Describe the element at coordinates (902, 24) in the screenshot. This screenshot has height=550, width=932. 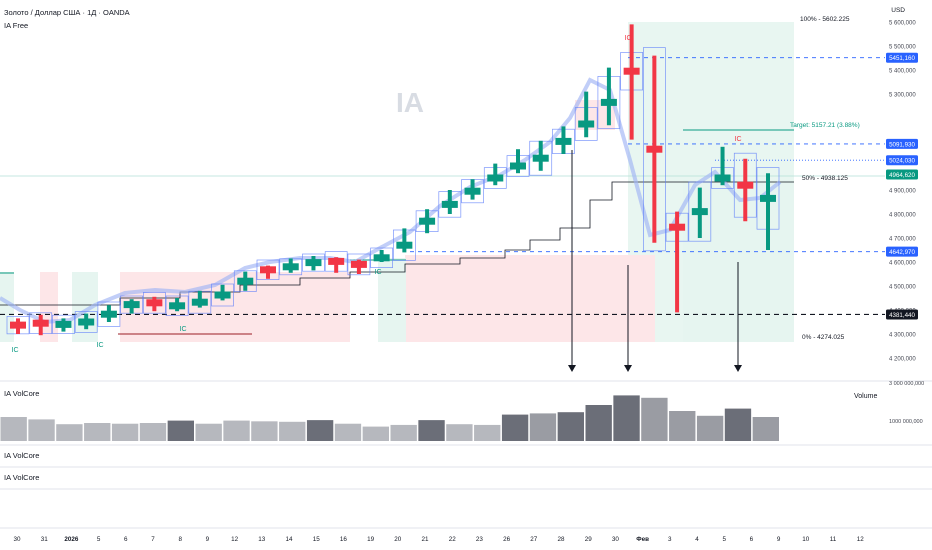
I see `price-tick: 5 600,000` at that location.